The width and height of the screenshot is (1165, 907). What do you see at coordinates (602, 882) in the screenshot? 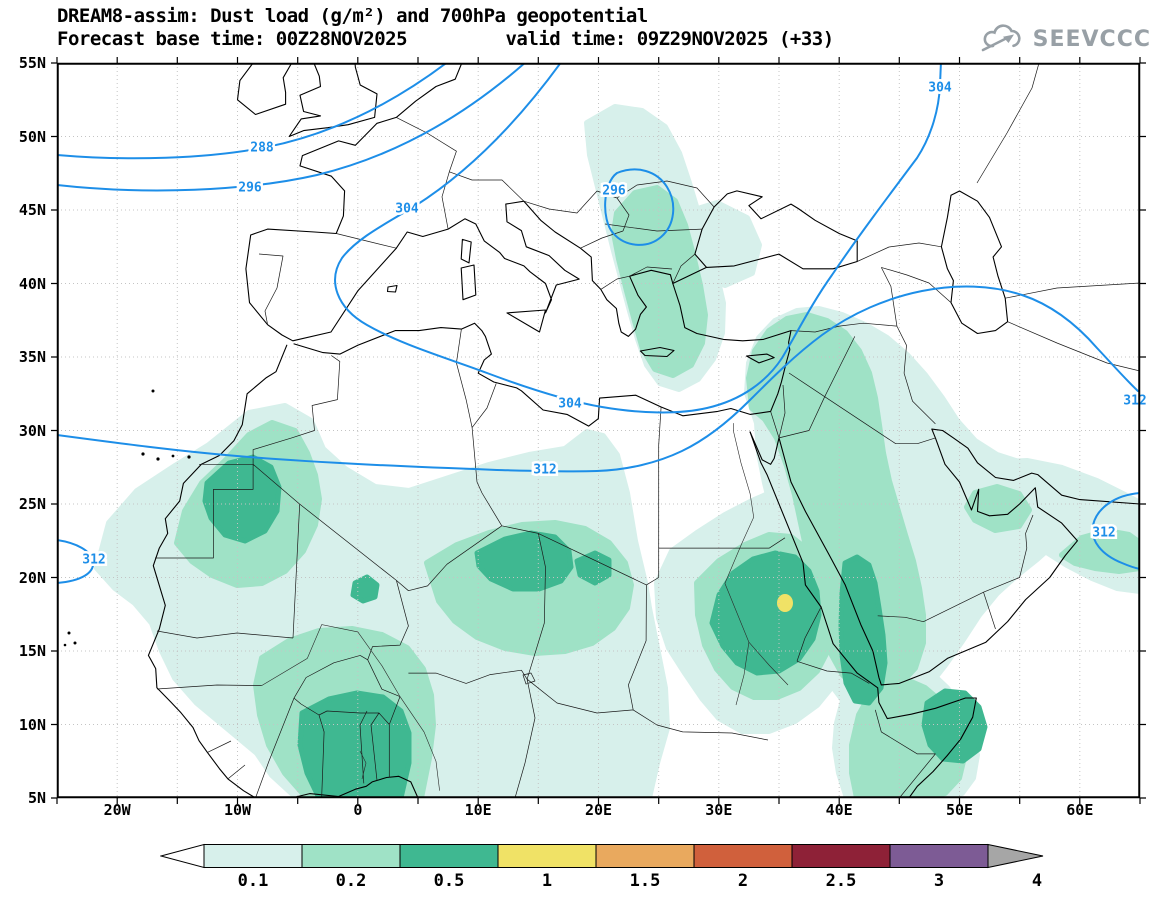
I see `colorbar-labels: 0.1 0.2 0.5 1 1.5 2 2.5 3 4` at bounding box center [602, 882].